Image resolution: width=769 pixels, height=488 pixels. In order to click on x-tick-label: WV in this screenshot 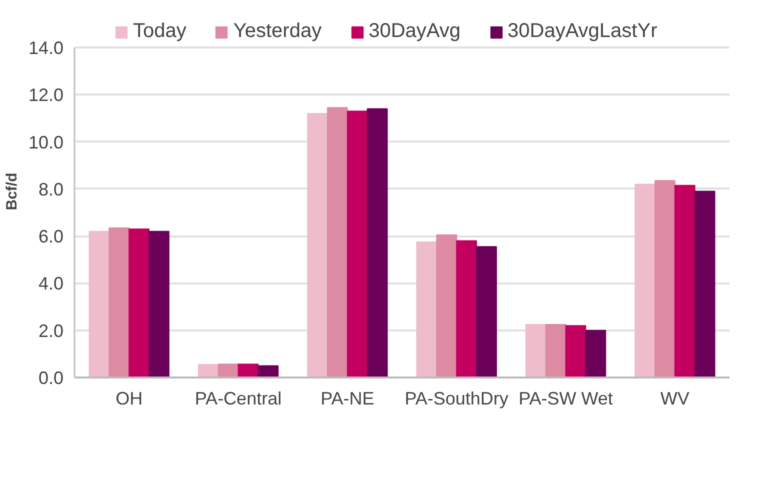, I will do `click(675, 398)`.